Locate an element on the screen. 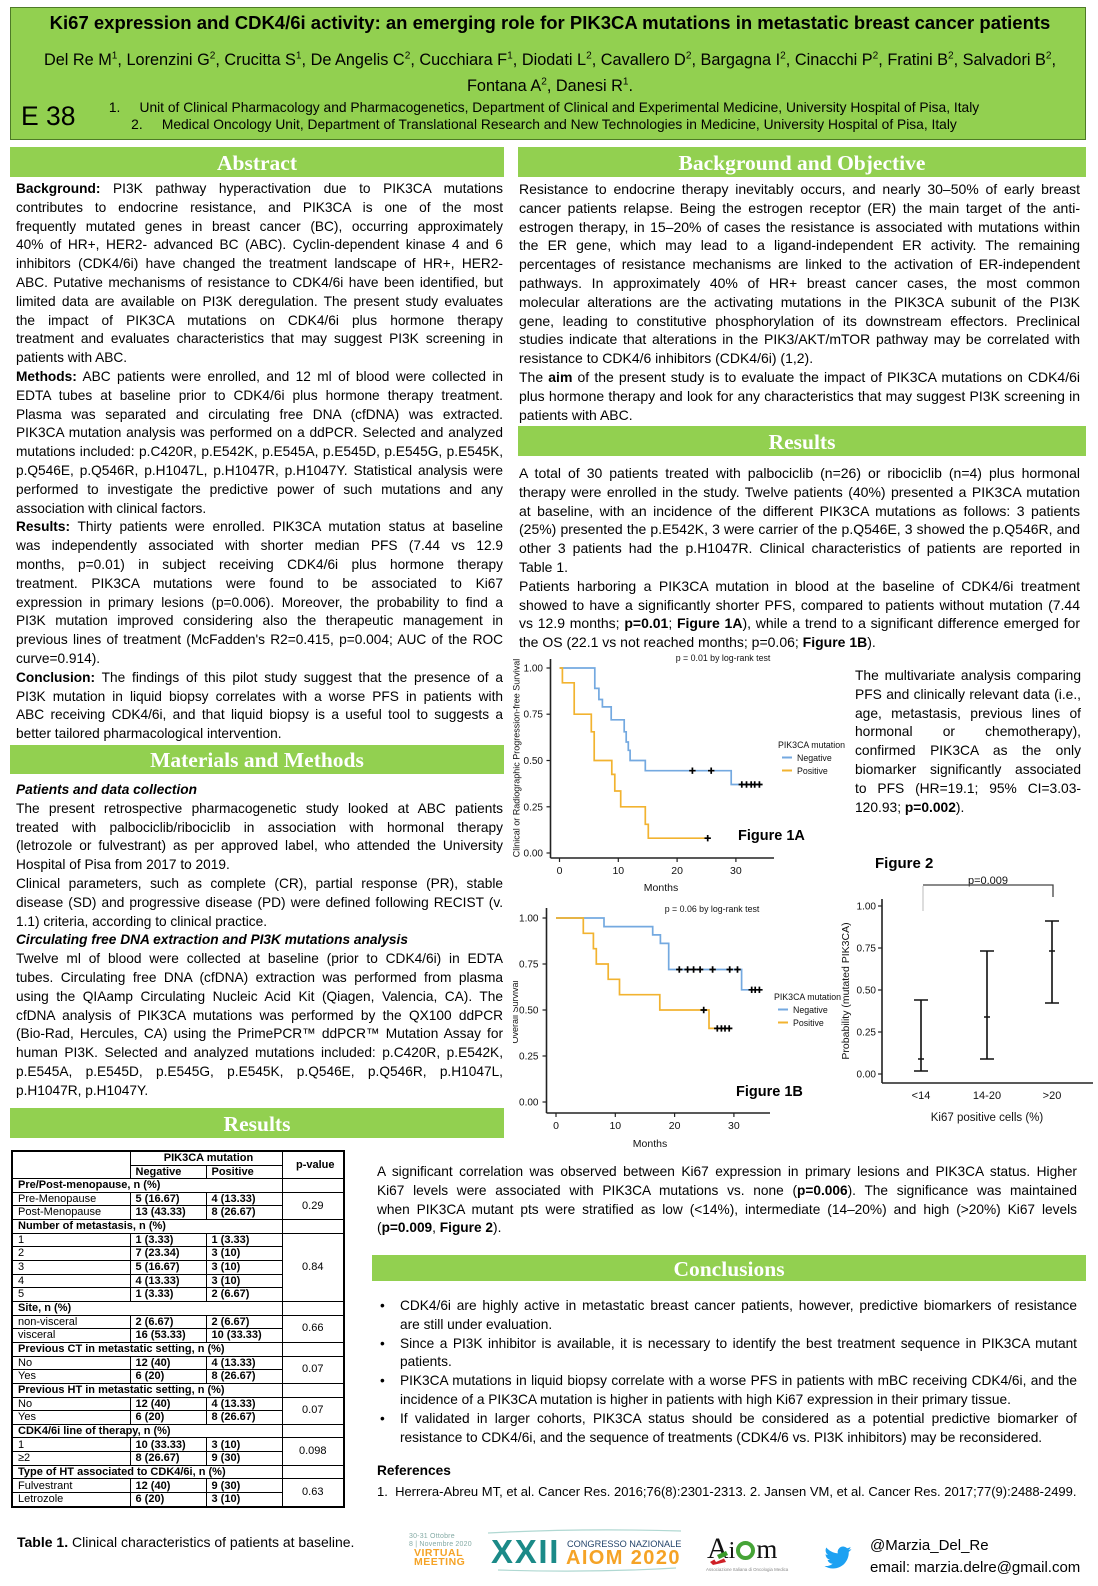 The width and height of the screenshot is (1098, 1586). svg-text: <14 is located at coordinates (921, 1096).